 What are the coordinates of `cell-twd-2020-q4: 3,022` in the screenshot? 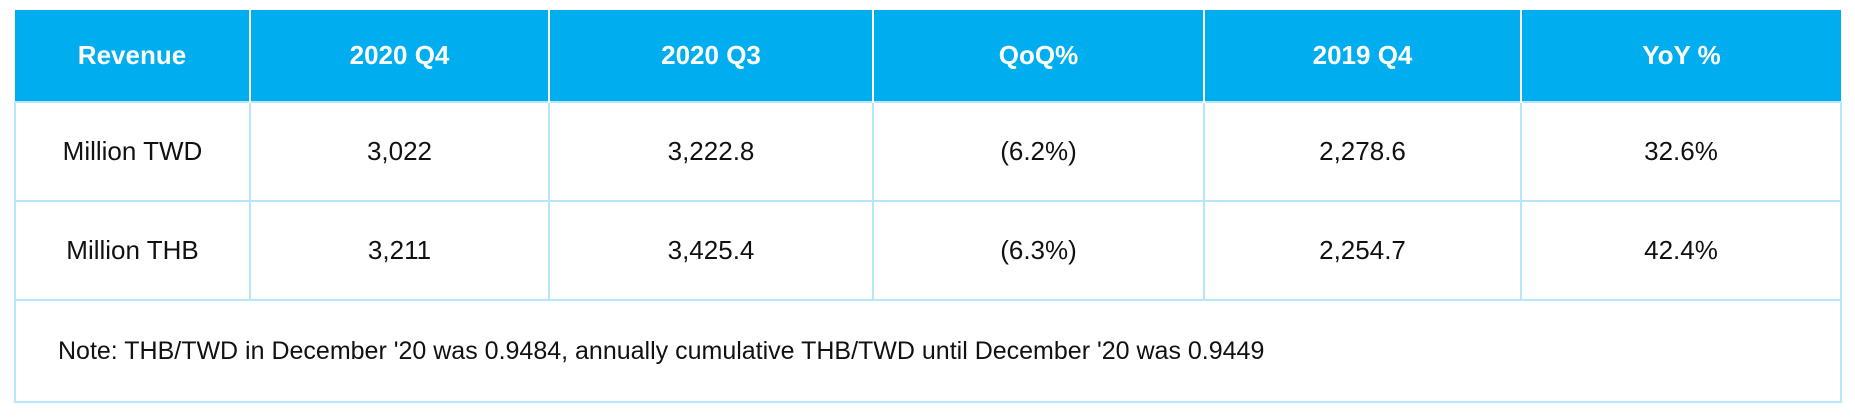 It's located at (399, 151).